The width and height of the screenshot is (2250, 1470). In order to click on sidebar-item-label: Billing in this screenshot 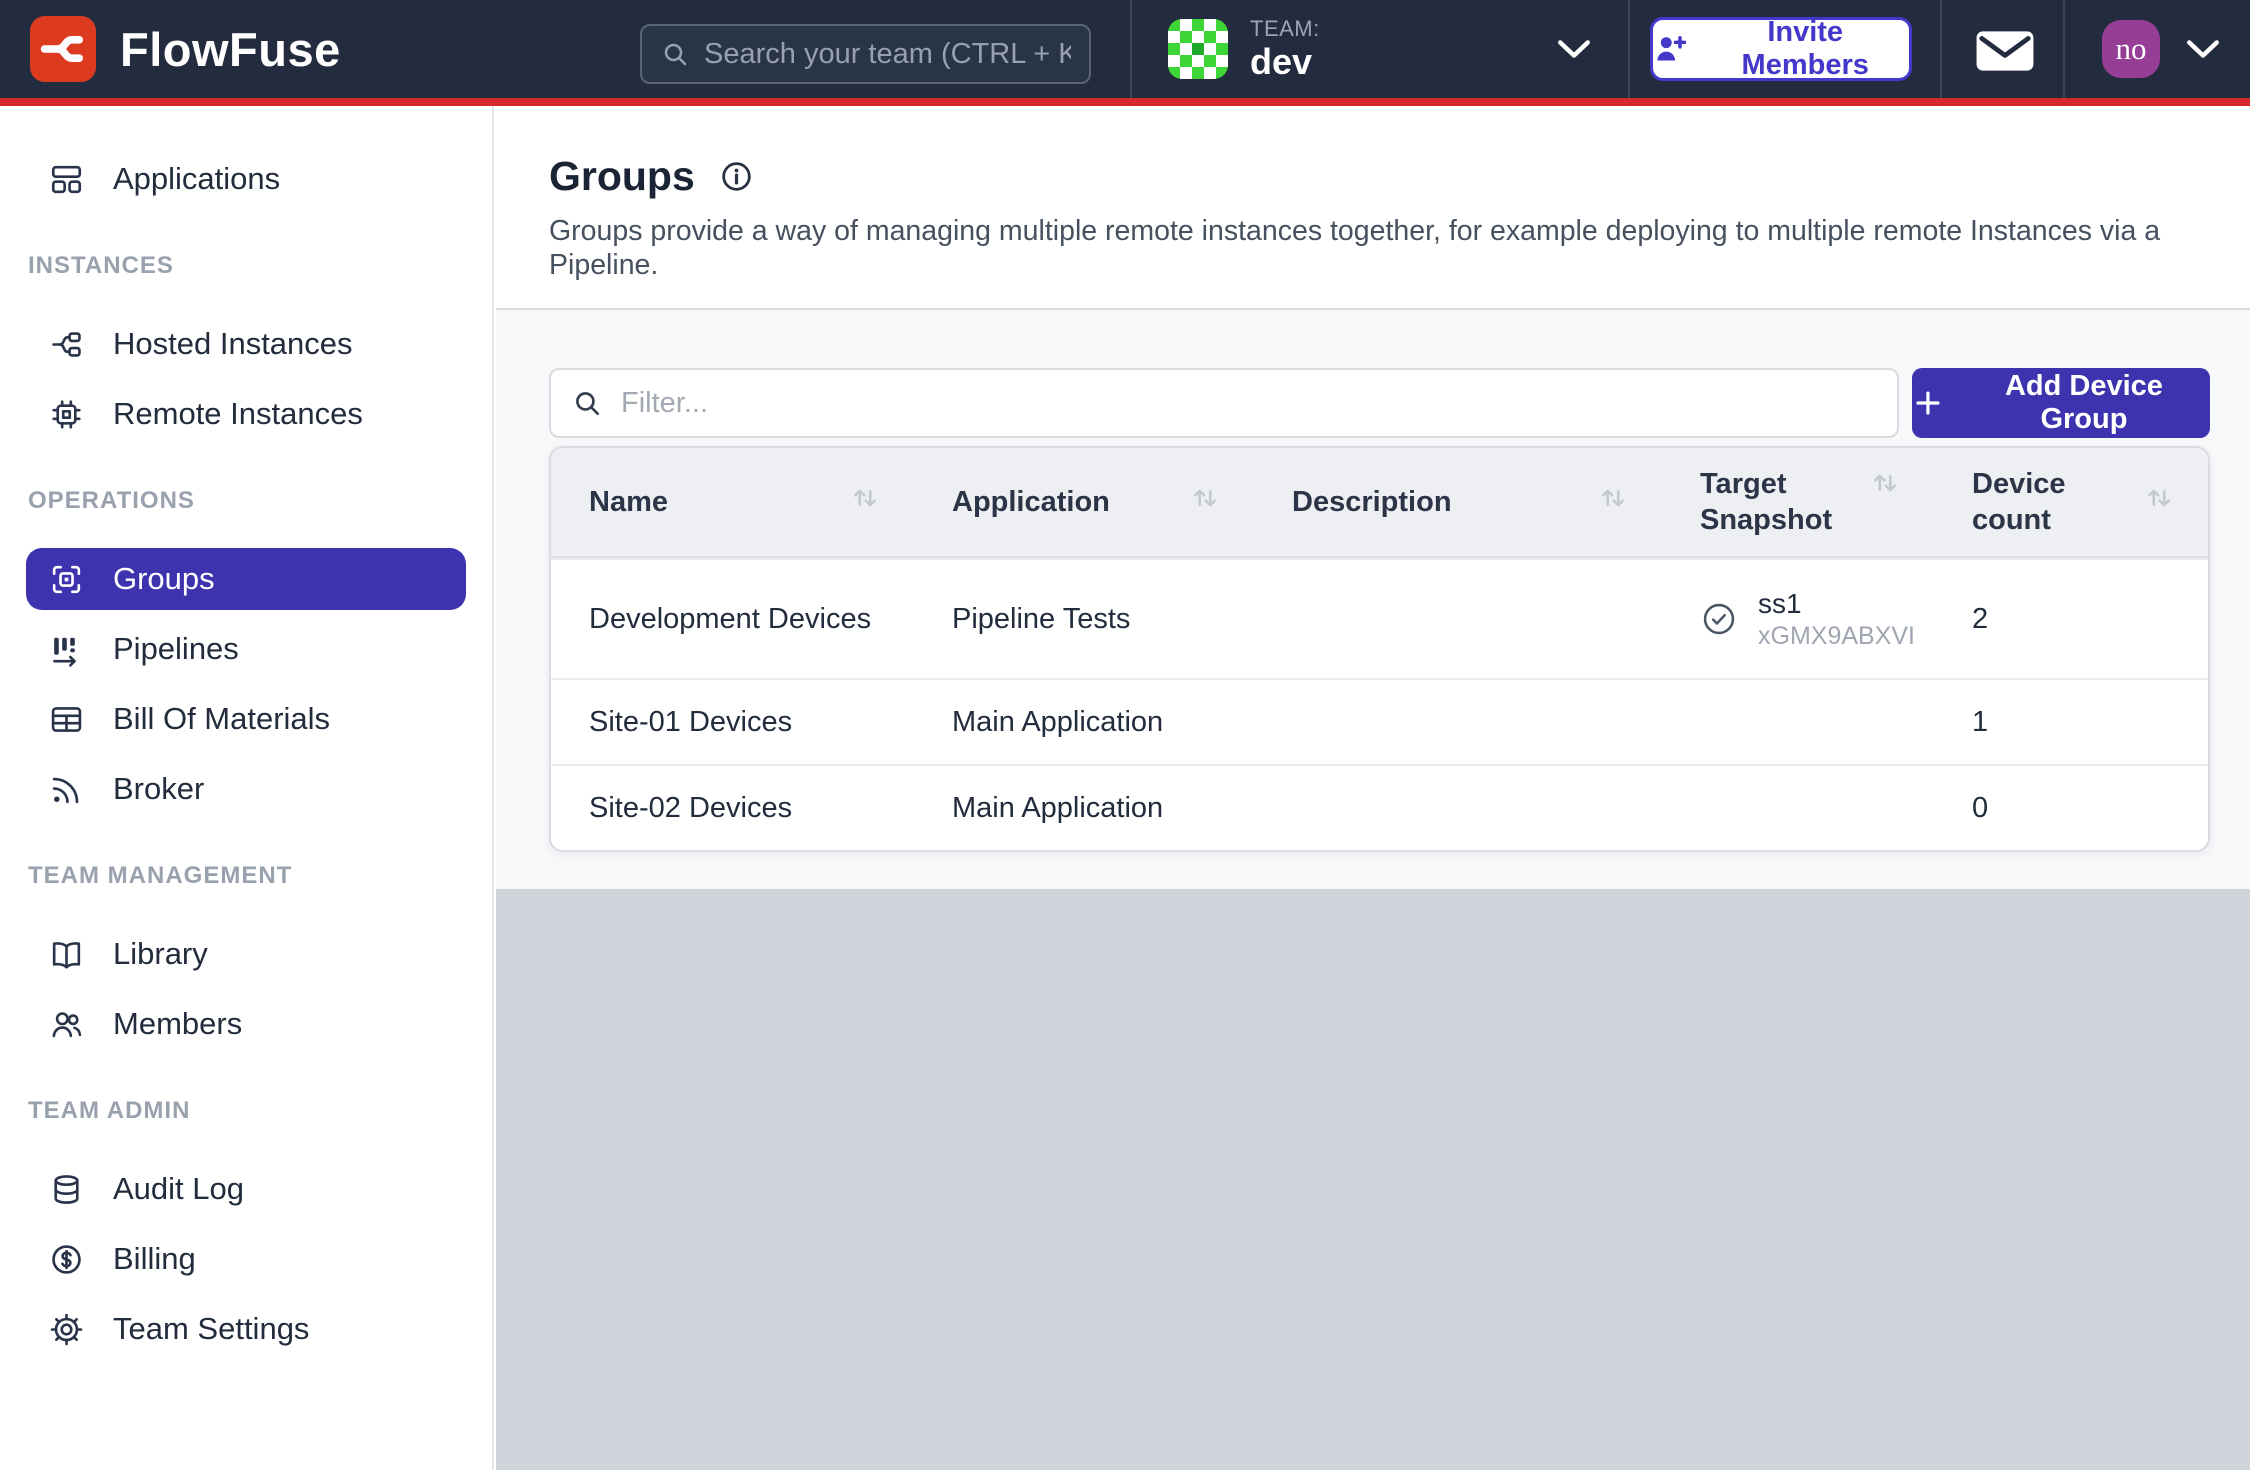, I will do `click(154, 1258)`.